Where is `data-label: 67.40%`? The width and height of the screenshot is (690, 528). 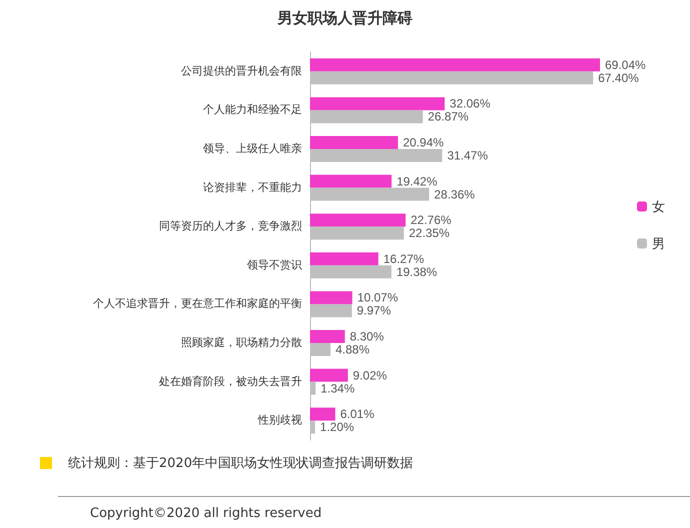
data-label: 67.40% is located at coordinates (619, 77).